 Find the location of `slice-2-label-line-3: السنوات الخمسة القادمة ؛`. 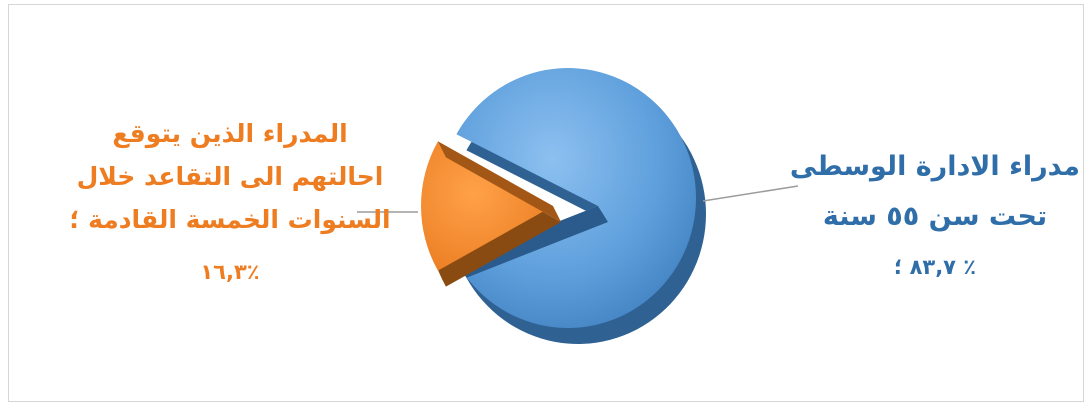

slice-2-label-line-3: السنوات الخمسة القادمة ؛ is located at coordinates (230, 219).